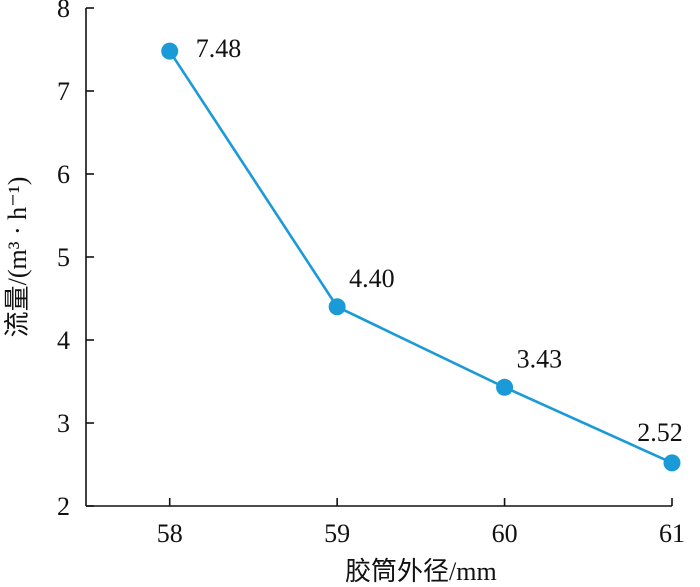 The height and width of the screenshot is (587, 700). I want to click on y-axis-title: 流量/(m³ · h⁻¹), so click(17, 257).